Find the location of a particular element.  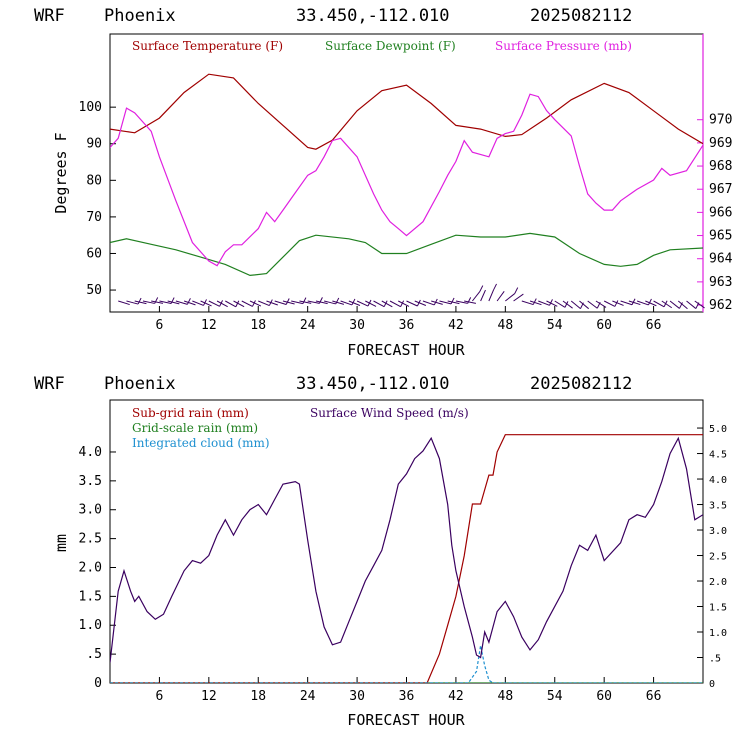

top-y-axis-right: 962 963 964 965 966 967 968 969 970 is located at coordinates (715, 213).